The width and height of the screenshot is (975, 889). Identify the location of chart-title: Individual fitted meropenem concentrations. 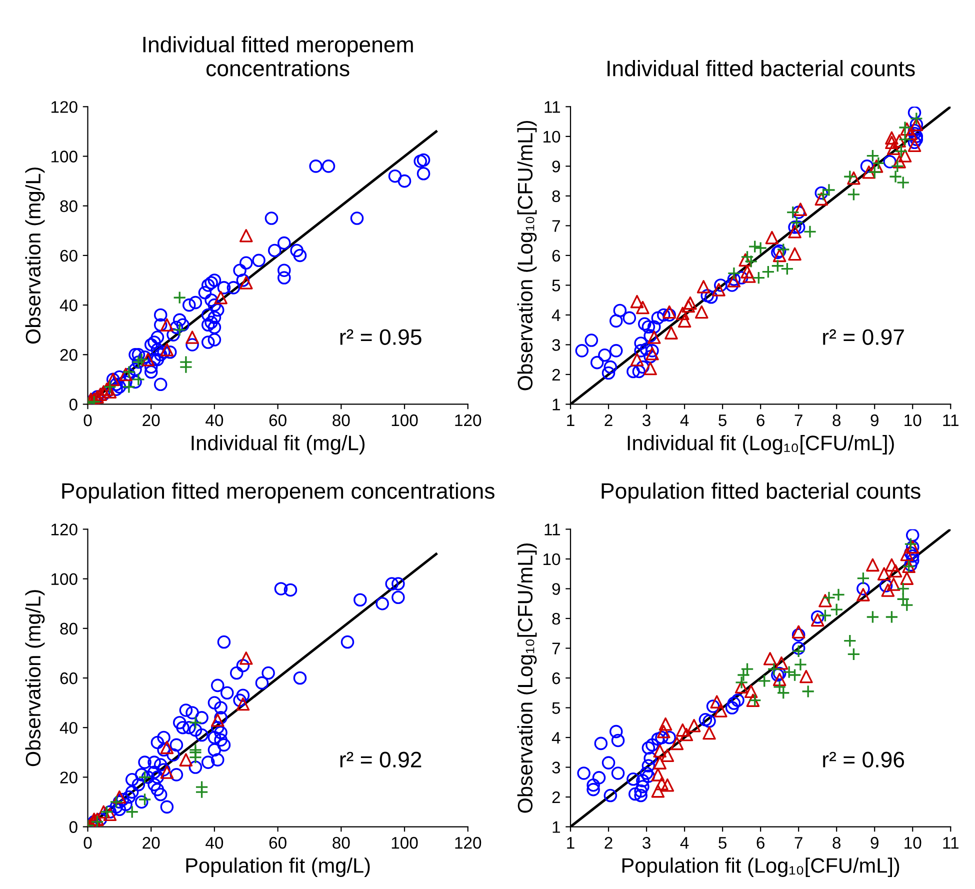
(278, 56).